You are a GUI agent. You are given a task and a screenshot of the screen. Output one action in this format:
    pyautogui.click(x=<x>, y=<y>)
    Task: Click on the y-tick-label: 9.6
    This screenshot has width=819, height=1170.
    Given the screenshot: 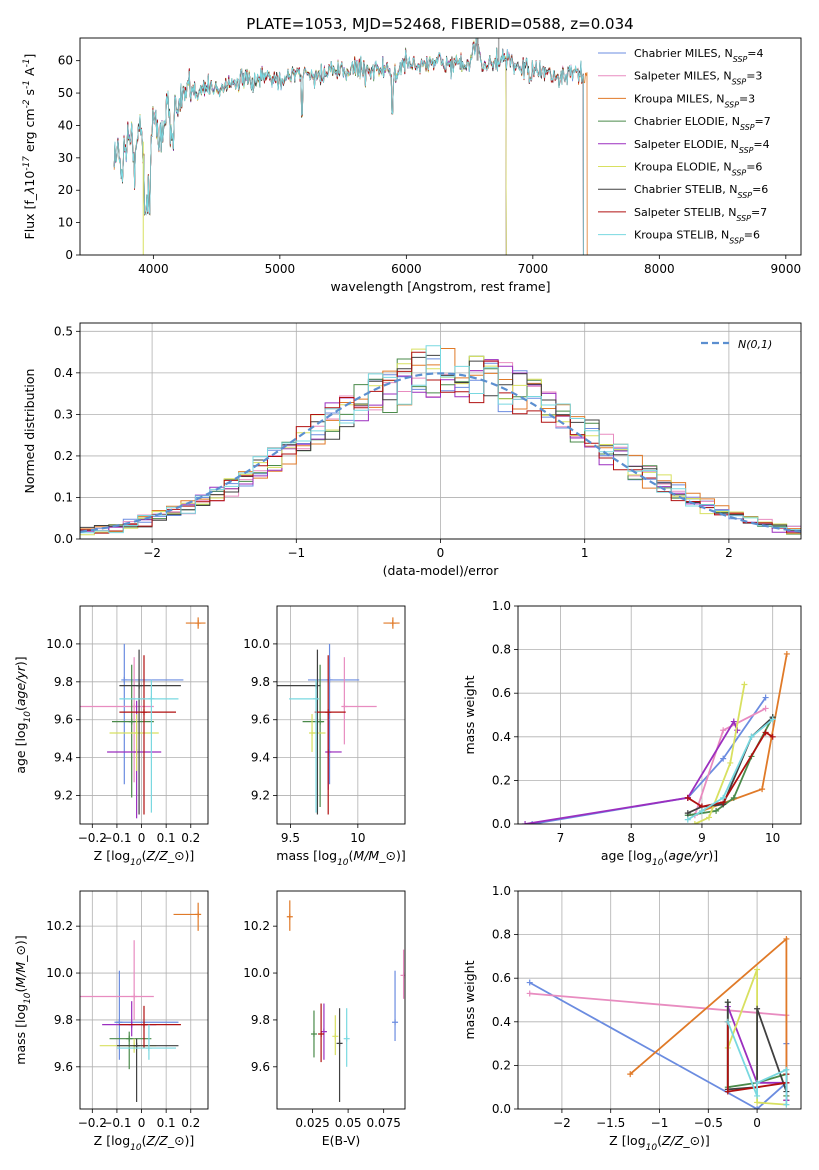 What is the action you would take?
    pyautogui.click(x=260, y=1067)
    